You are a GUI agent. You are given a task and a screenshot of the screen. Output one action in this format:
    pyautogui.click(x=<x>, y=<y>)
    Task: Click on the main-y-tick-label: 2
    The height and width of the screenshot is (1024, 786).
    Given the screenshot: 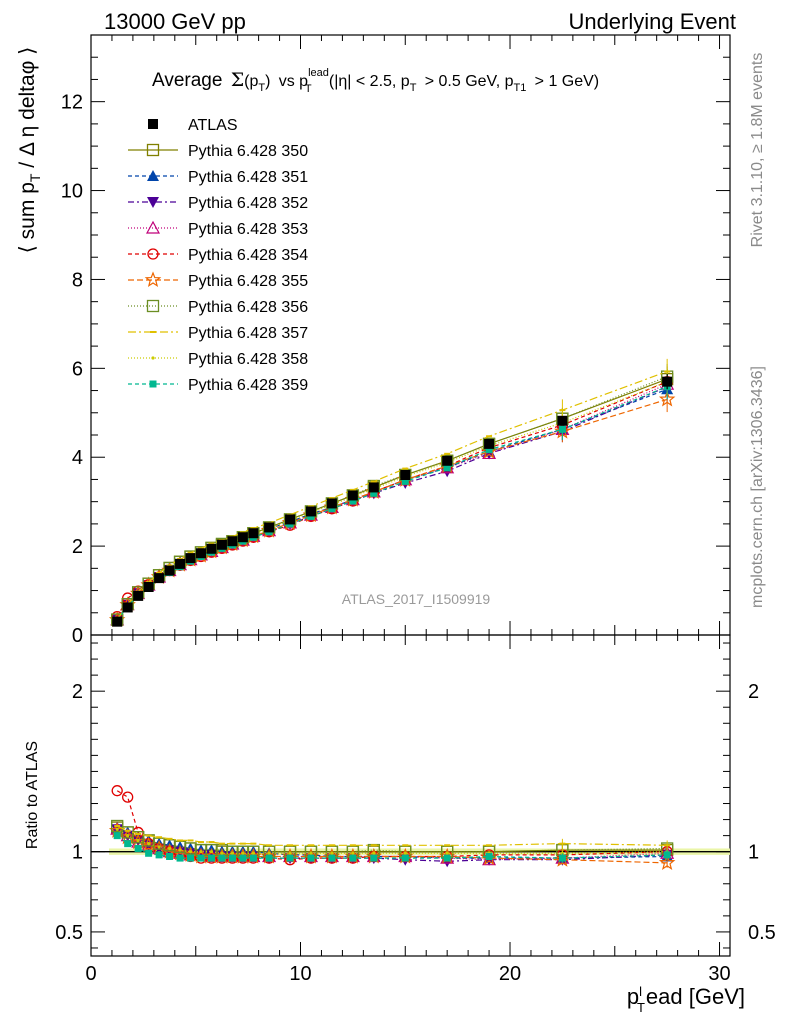 What is the action you would take?
    pyautogui.click(x=77, y=547)
    